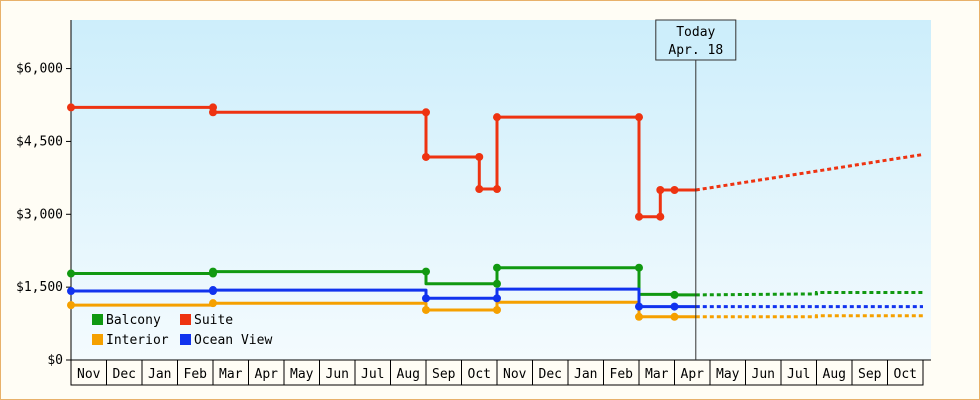  Describe the element at coordinates (695, 50) in the screenshot. I see `today-date: Apr. 18` at that location.